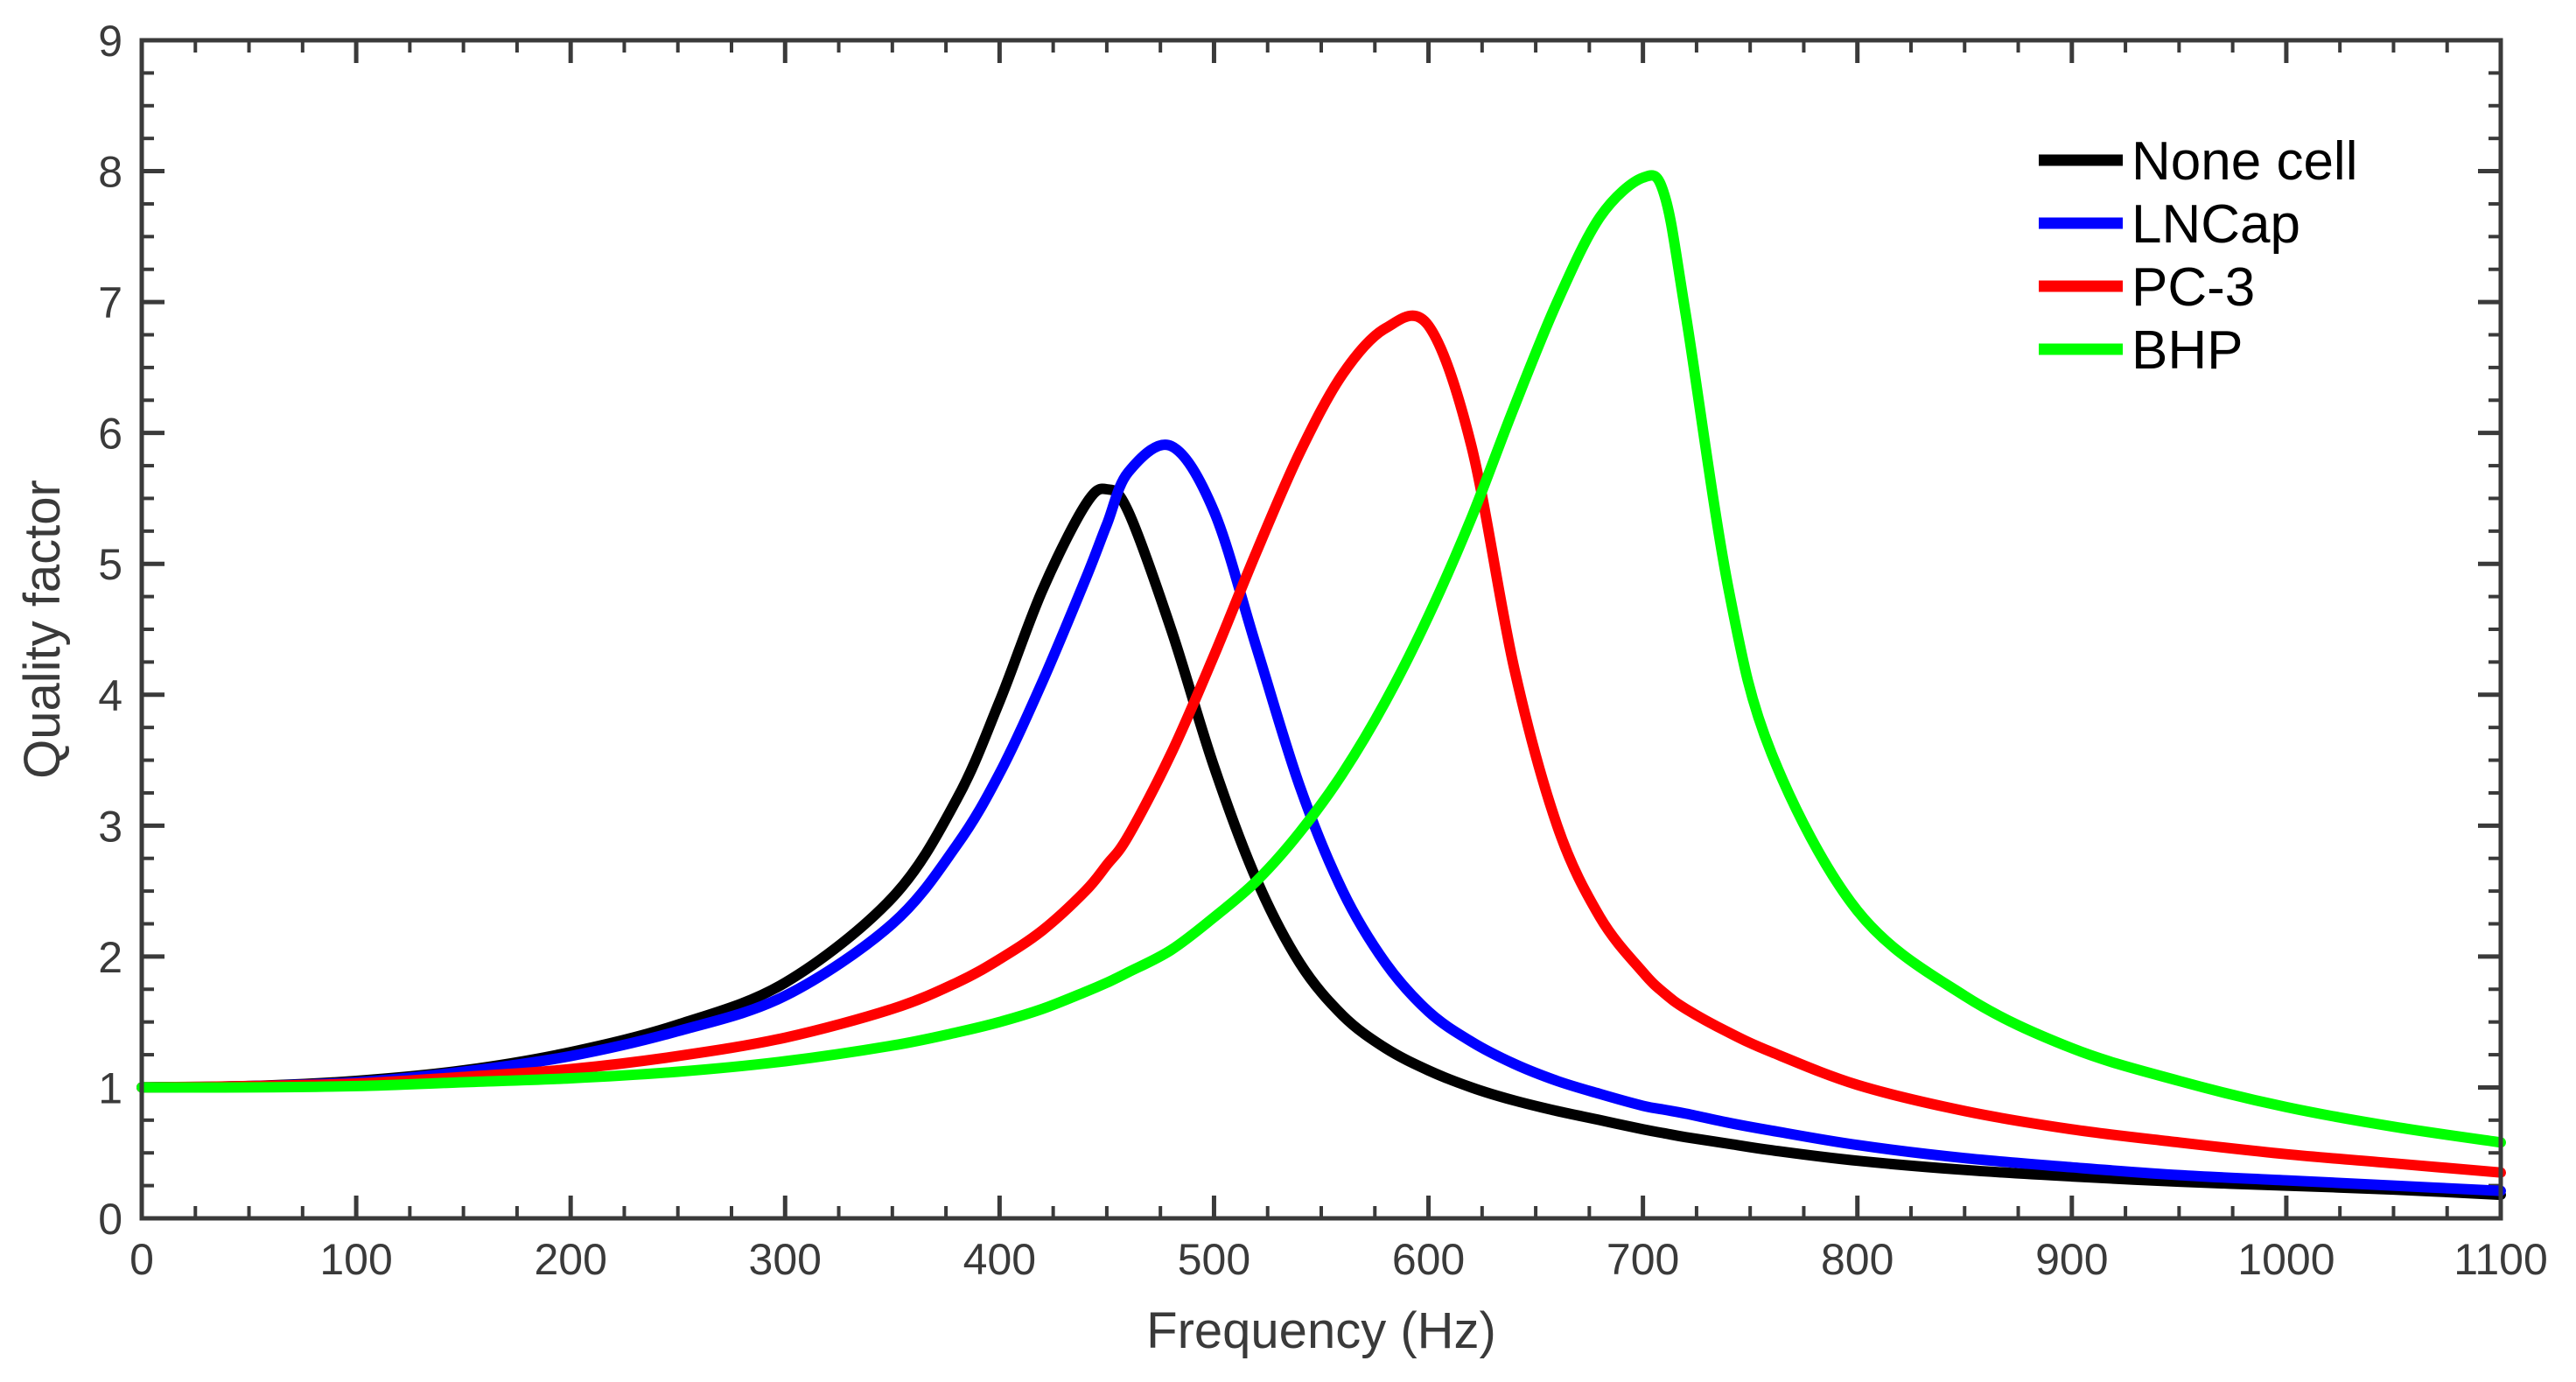  What do you see at coordinates (1642, 1259) in the screenshot?
I see `x-tick-label: 700` at bounding box center [1642, 1259].